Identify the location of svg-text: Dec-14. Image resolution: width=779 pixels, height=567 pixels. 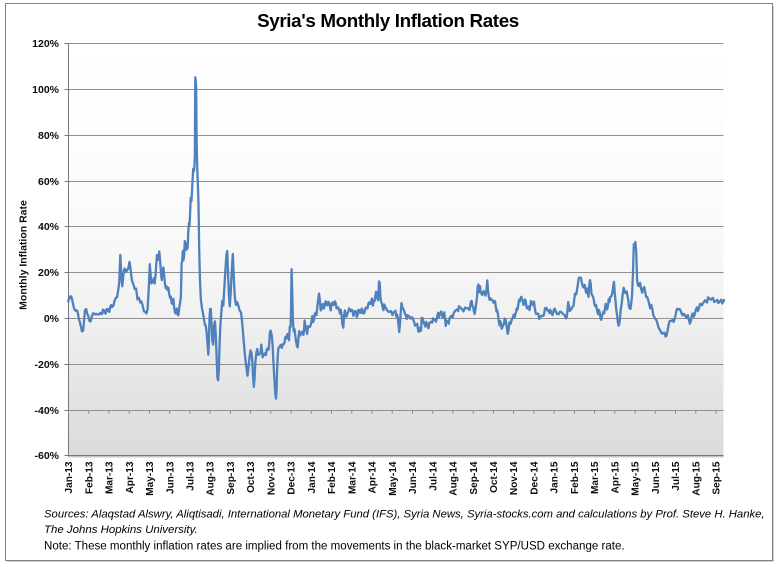
(535, 477).